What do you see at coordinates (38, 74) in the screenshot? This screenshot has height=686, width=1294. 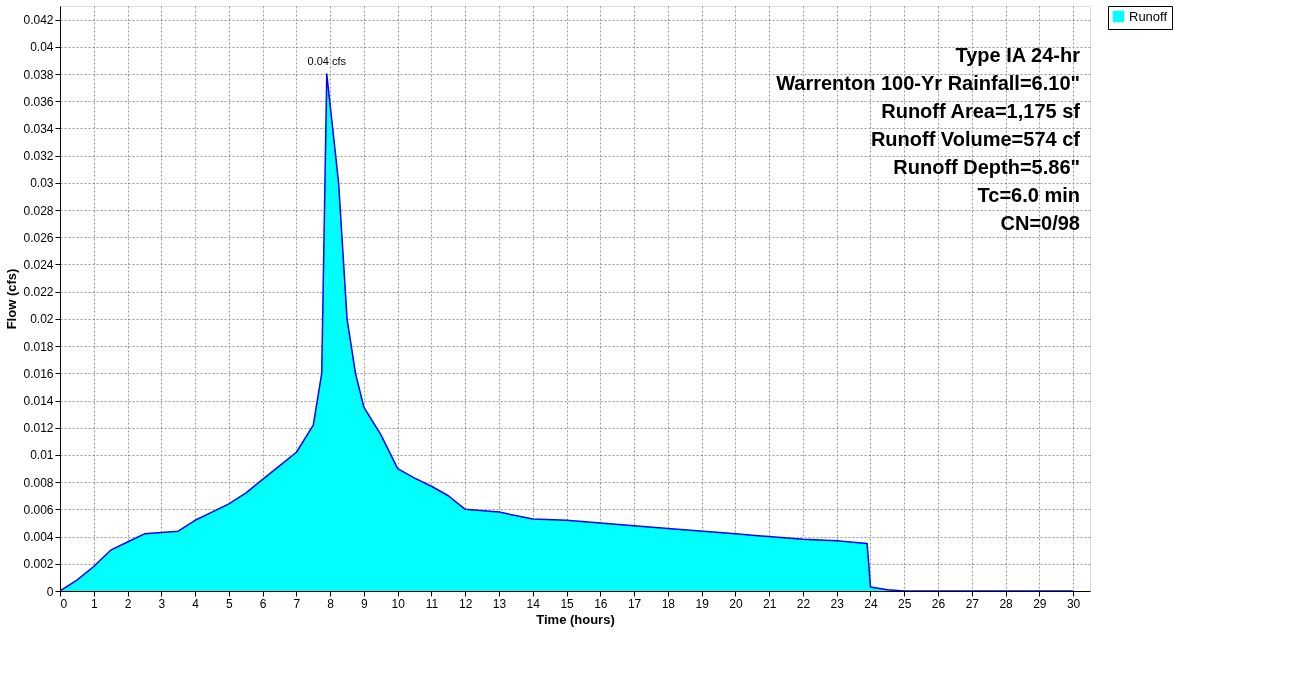 I see `y-tick-label: 0.038` at bounding box center [38, 74].